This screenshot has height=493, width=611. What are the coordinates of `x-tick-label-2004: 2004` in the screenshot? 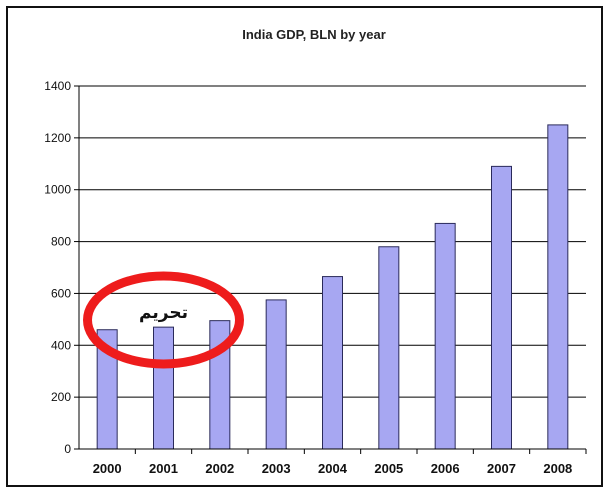 It's located at (333, 468).